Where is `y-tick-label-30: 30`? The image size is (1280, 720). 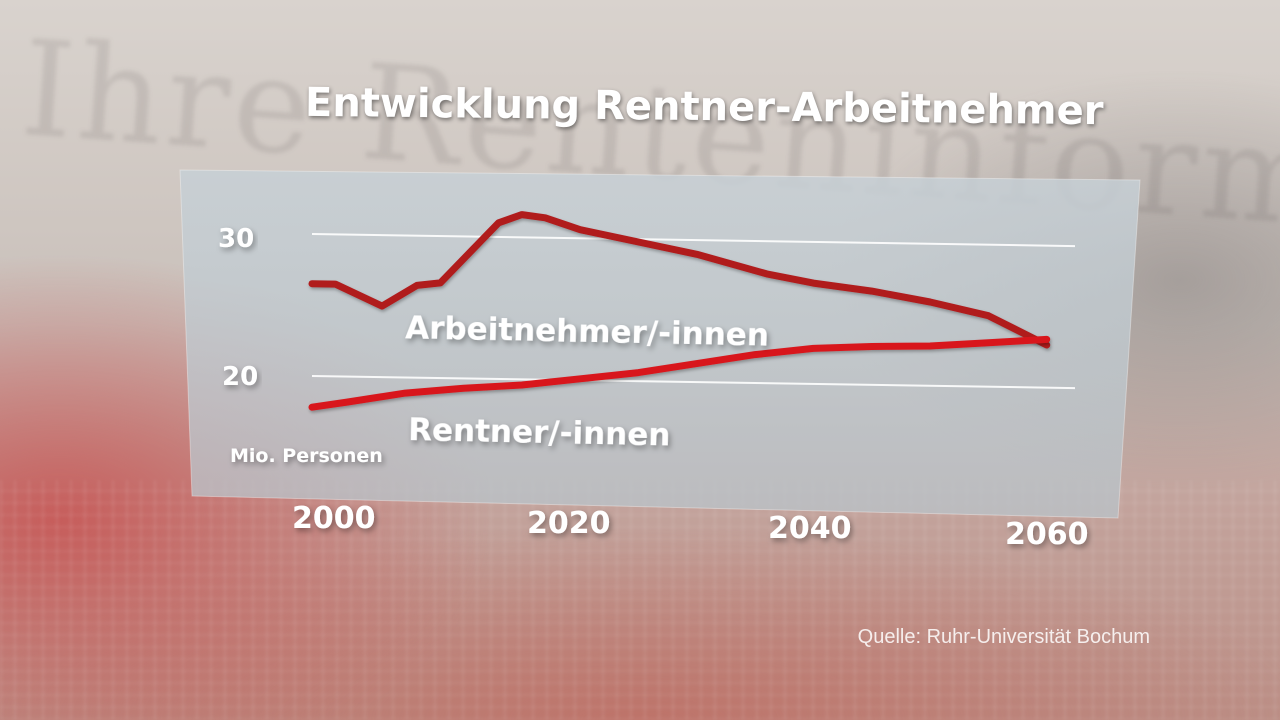
y-tick-label-30: 30 is located at coordinates (236, 239).